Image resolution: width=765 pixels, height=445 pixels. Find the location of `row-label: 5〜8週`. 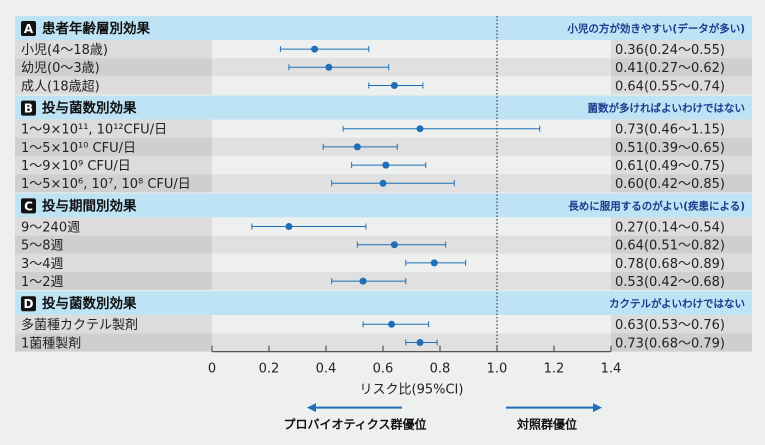

row-label: 5〜8週 is located at coordinates (42, 246).